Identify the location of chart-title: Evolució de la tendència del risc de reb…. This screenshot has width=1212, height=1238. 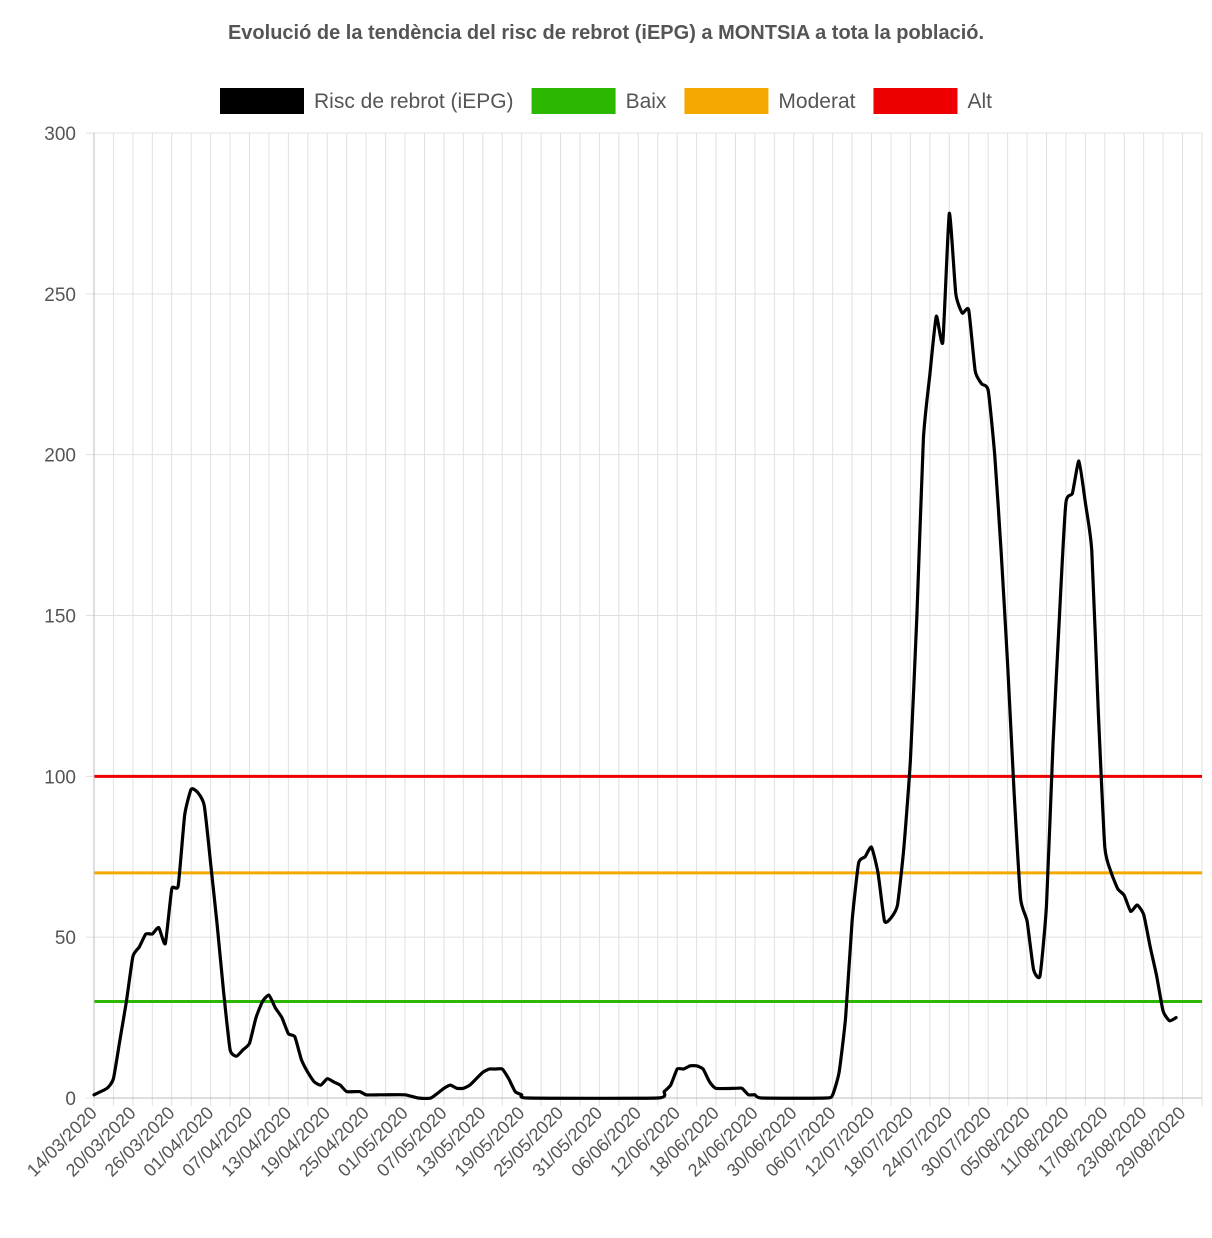
(606, 33).